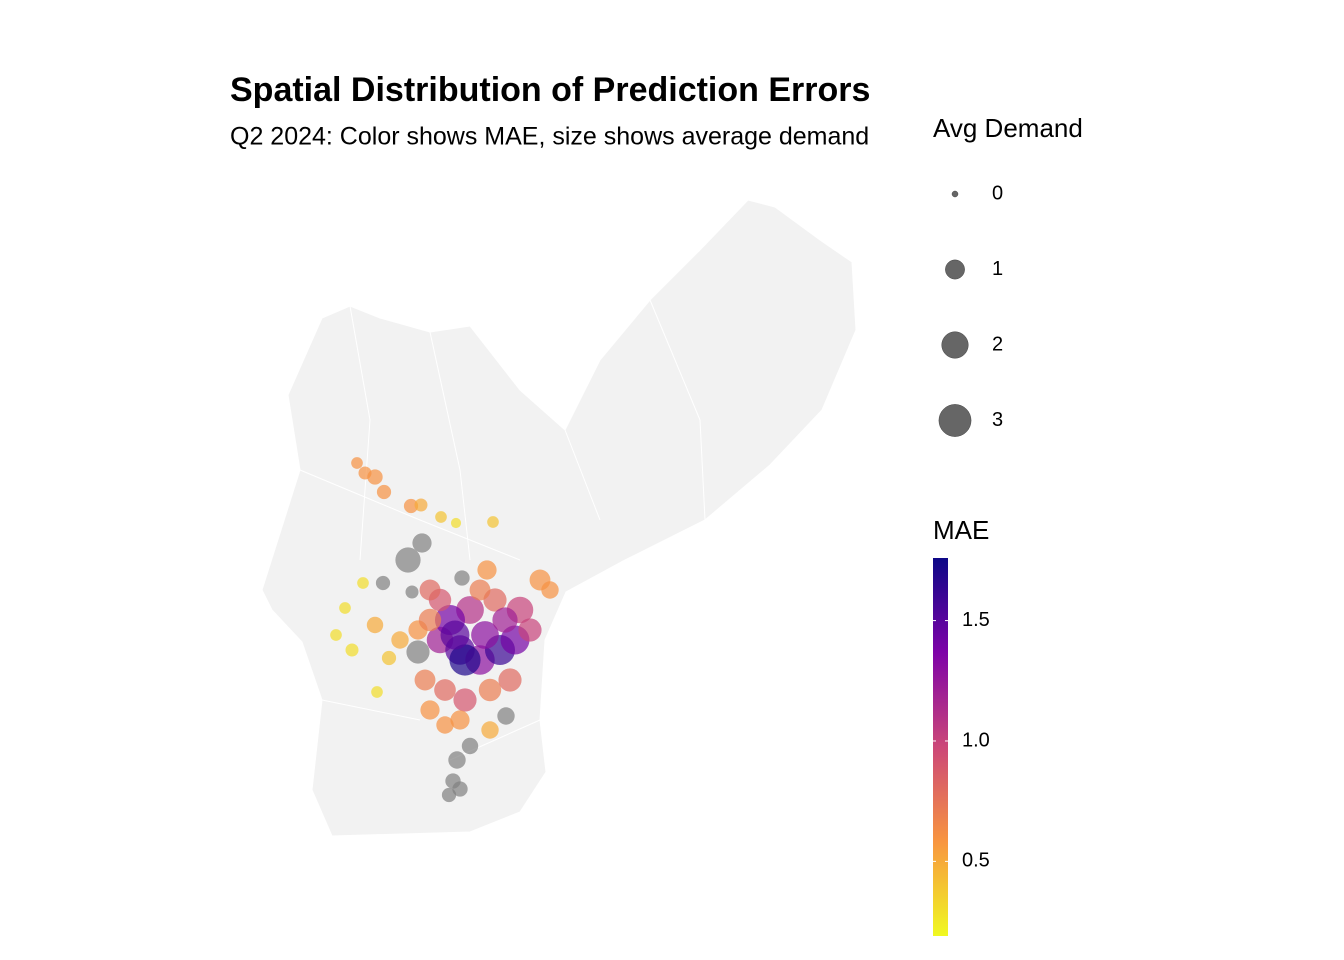  I want to click on colorbar, so click(940, 747).